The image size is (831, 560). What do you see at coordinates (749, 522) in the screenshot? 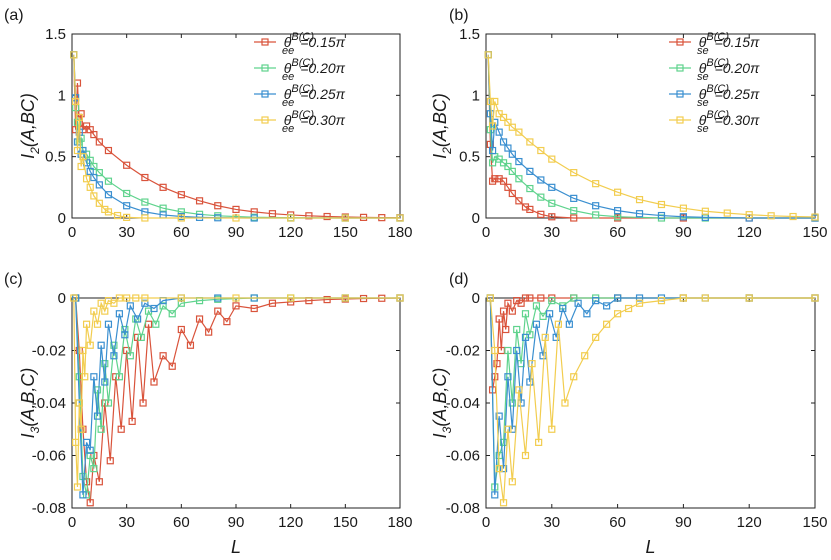
I see `x-tick-label: 120` at bounding box center [749, 522].